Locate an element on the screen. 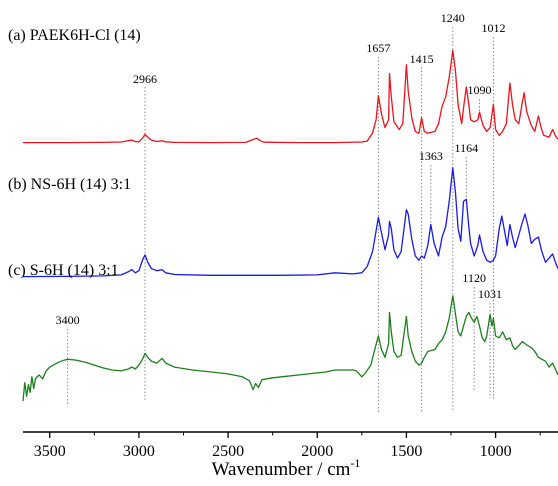 Image resolution: width=558 pixels, height=486 pixels. peak-label-1657: 1657 is located at coordinates (378, 48).